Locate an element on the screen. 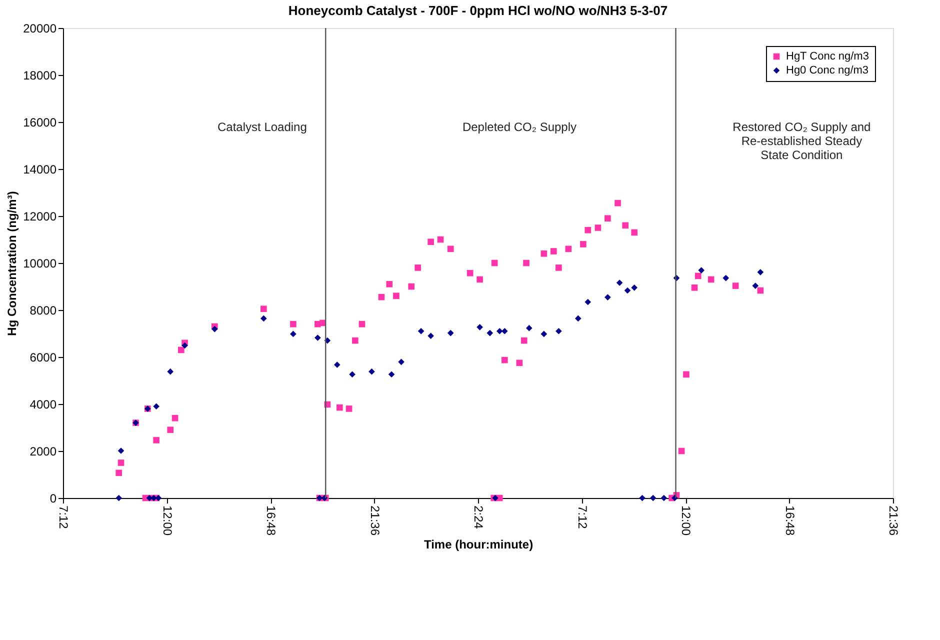 The height and width of the screenshot is (640, 940). y-axis-title: Hg Concentration (ng/m³) is located at coordinates (12, 263).